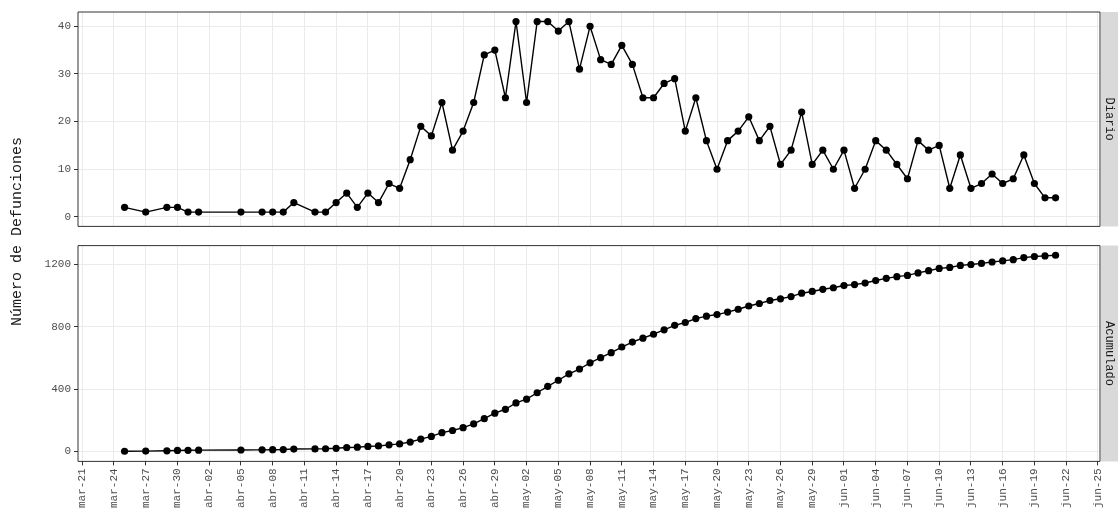 The width and height of the screenshot is (1118, 513). Describe the element at coordinates (18, 231) in the screenshot. I see `y-axis-title: Número de Defunciones` at that location.